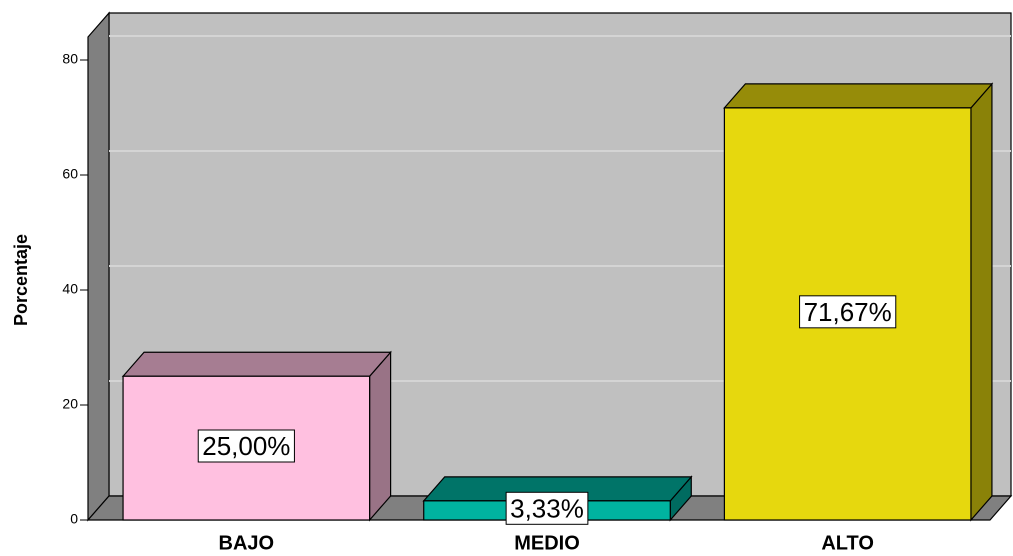 The width and height of the screenshot is (1013, 556). I want to click on value-label: 25,00%, so click(246, 446).